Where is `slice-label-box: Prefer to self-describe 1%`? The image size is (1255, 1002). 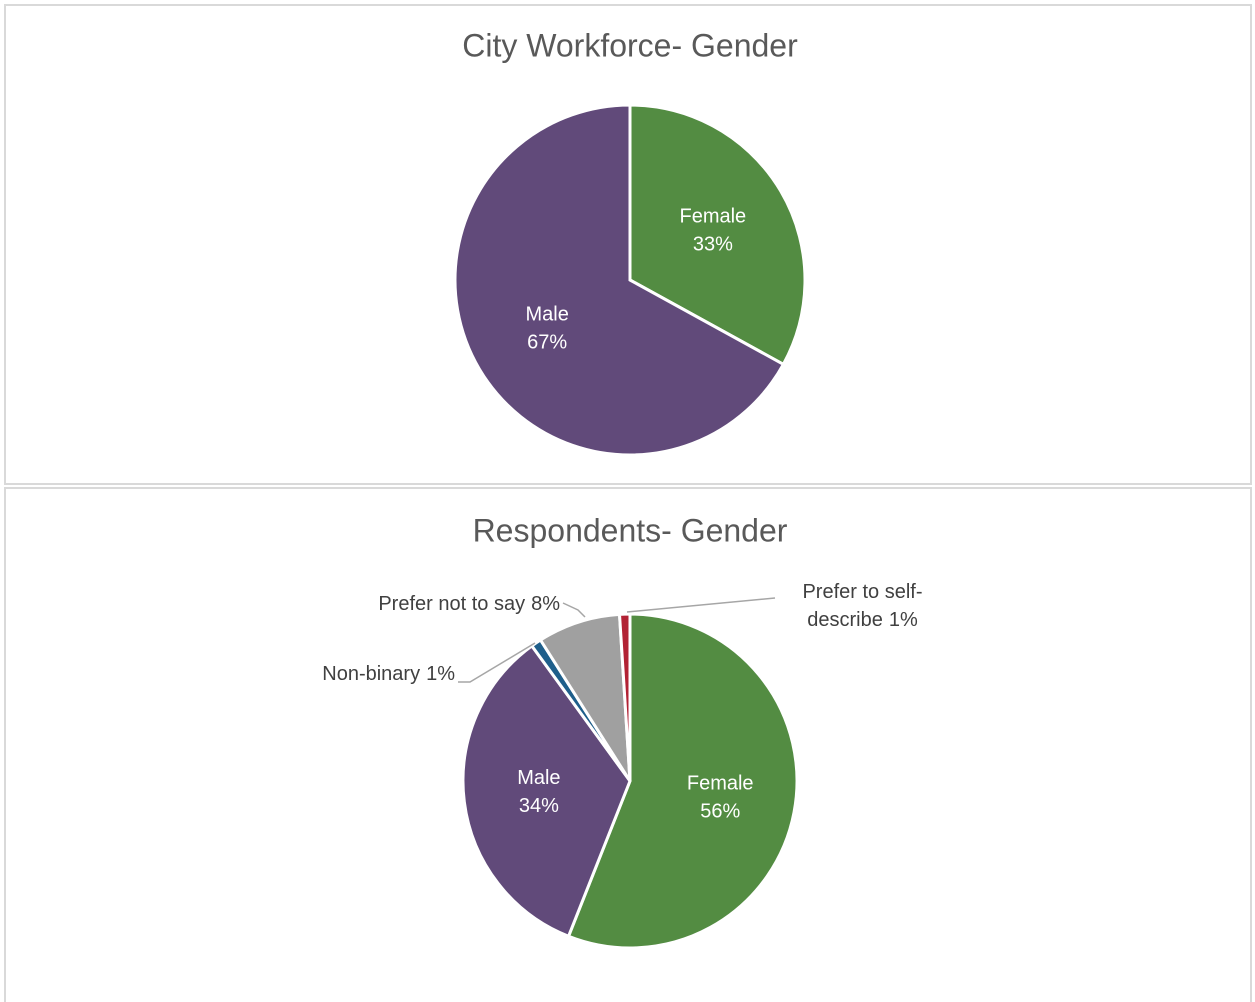 slice-label-box: Prefer to self-describe 1% is located at coordinates (862, 606).